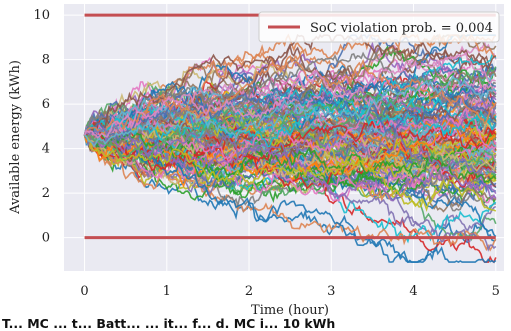  I want to click on legend: SoC violation prob. = 0.004, so click(379, 27).